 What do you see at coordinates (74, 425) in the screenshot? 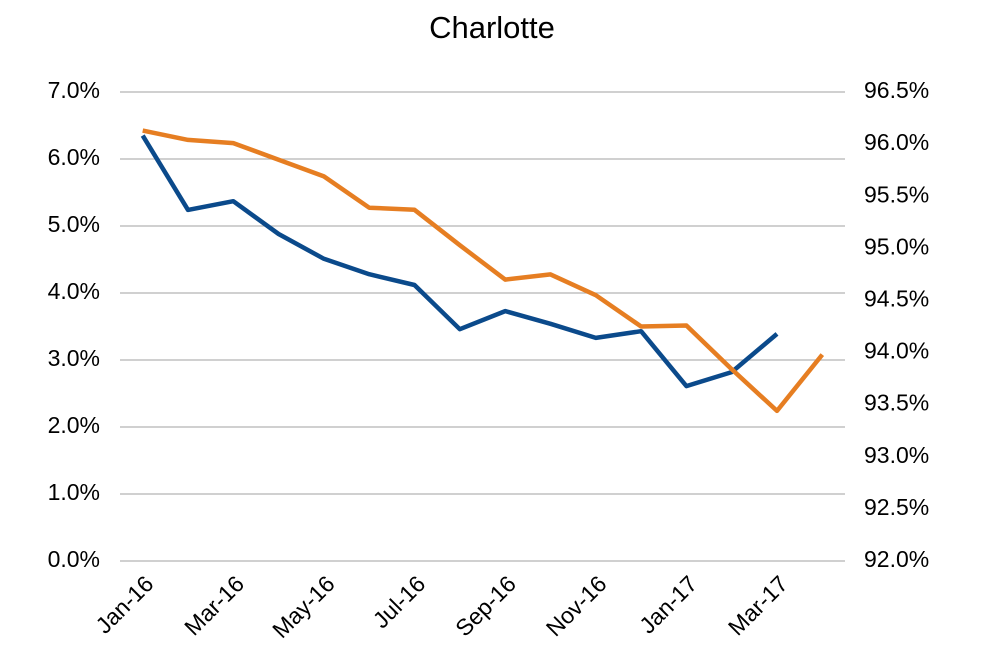
I see `y-tick-label: 2.0%` at bounding box center [74, 425].